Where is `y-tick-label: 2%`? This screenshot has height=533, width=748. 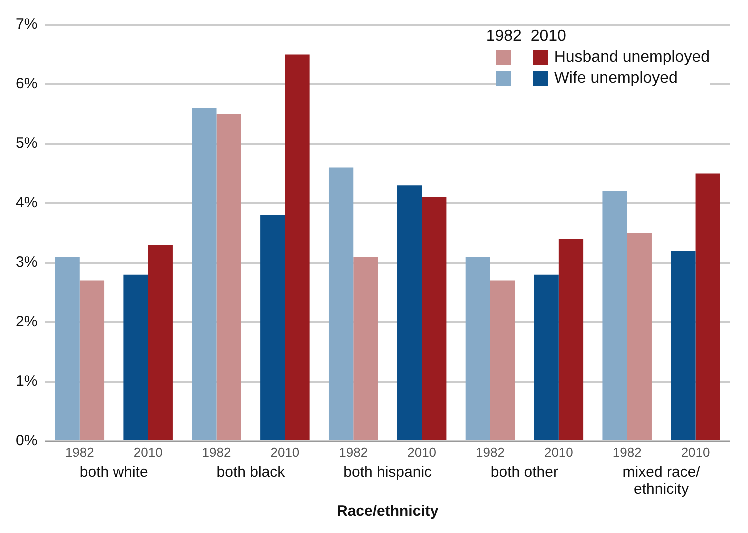 y-tick-label: 2% is located at coordinates (27, 322).